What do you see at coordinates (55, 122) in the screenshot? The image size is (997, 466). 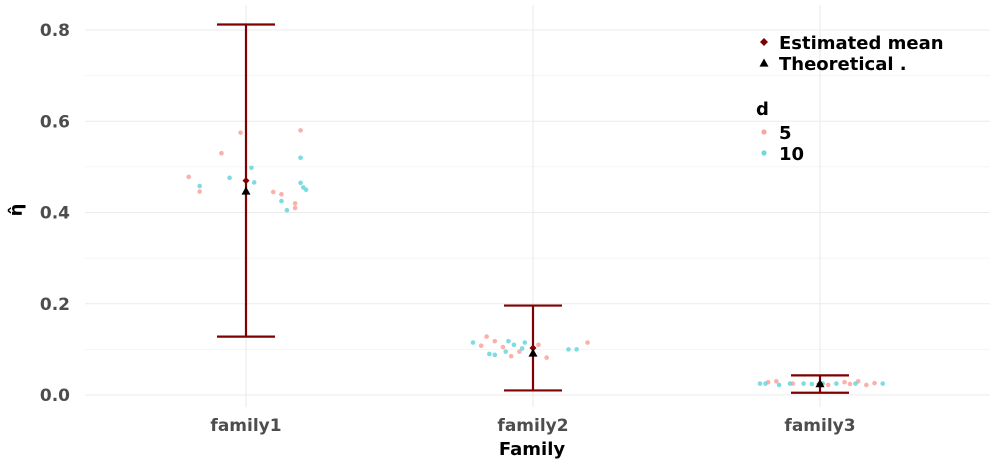 I see `y-tick-label: 0.6` at bounding box center [55, 122].